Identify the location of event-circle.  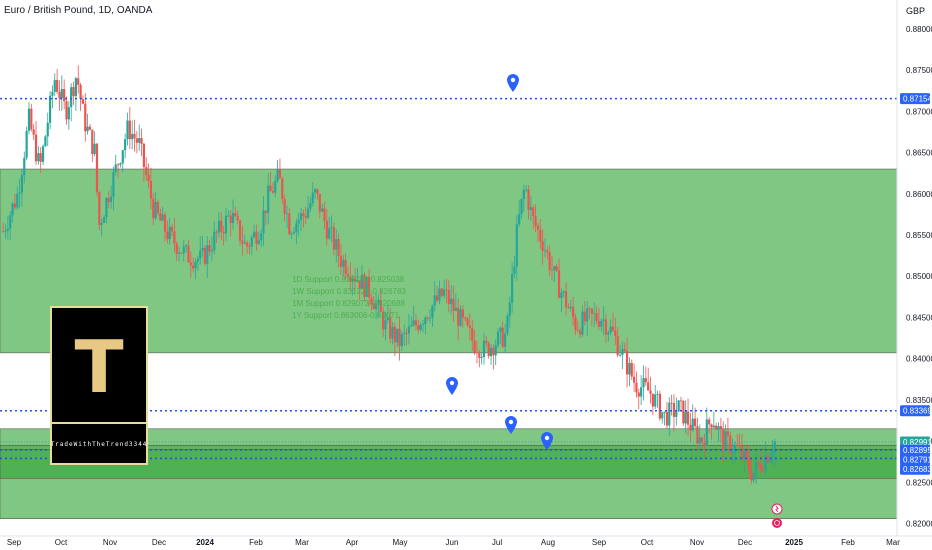
(777, 523).